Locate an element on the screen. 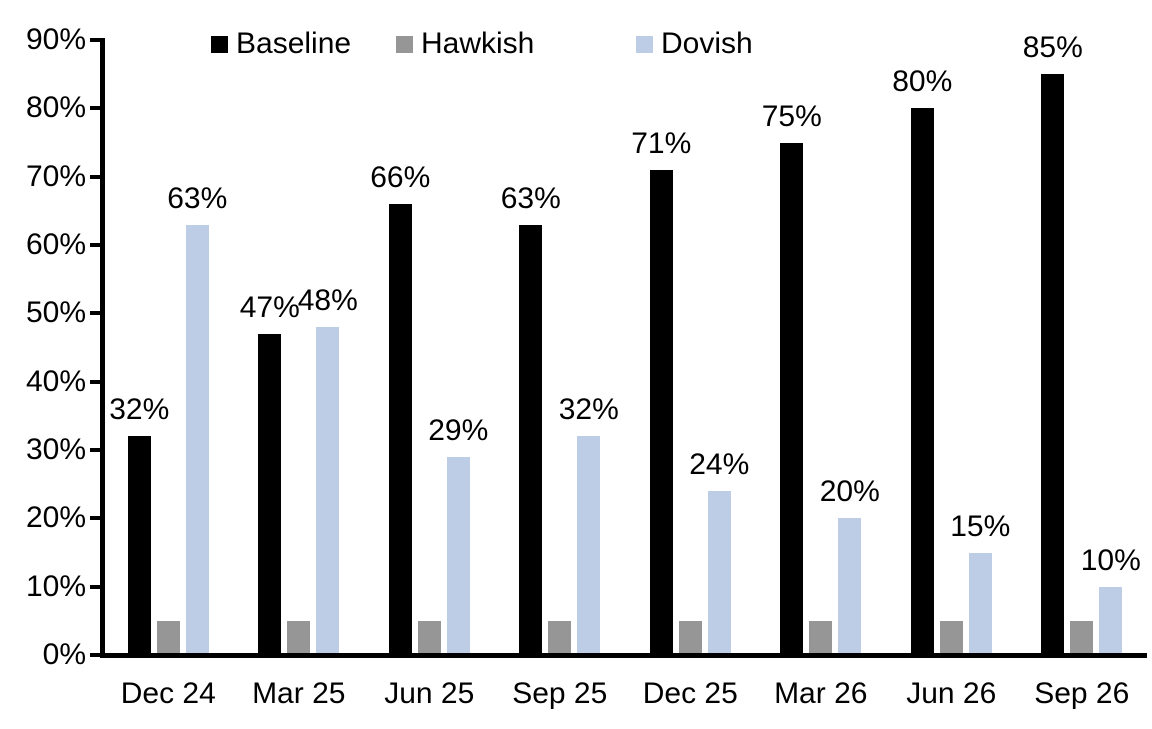  legend-item-hawkish: Hawkish is located at coordinates (465, 44).